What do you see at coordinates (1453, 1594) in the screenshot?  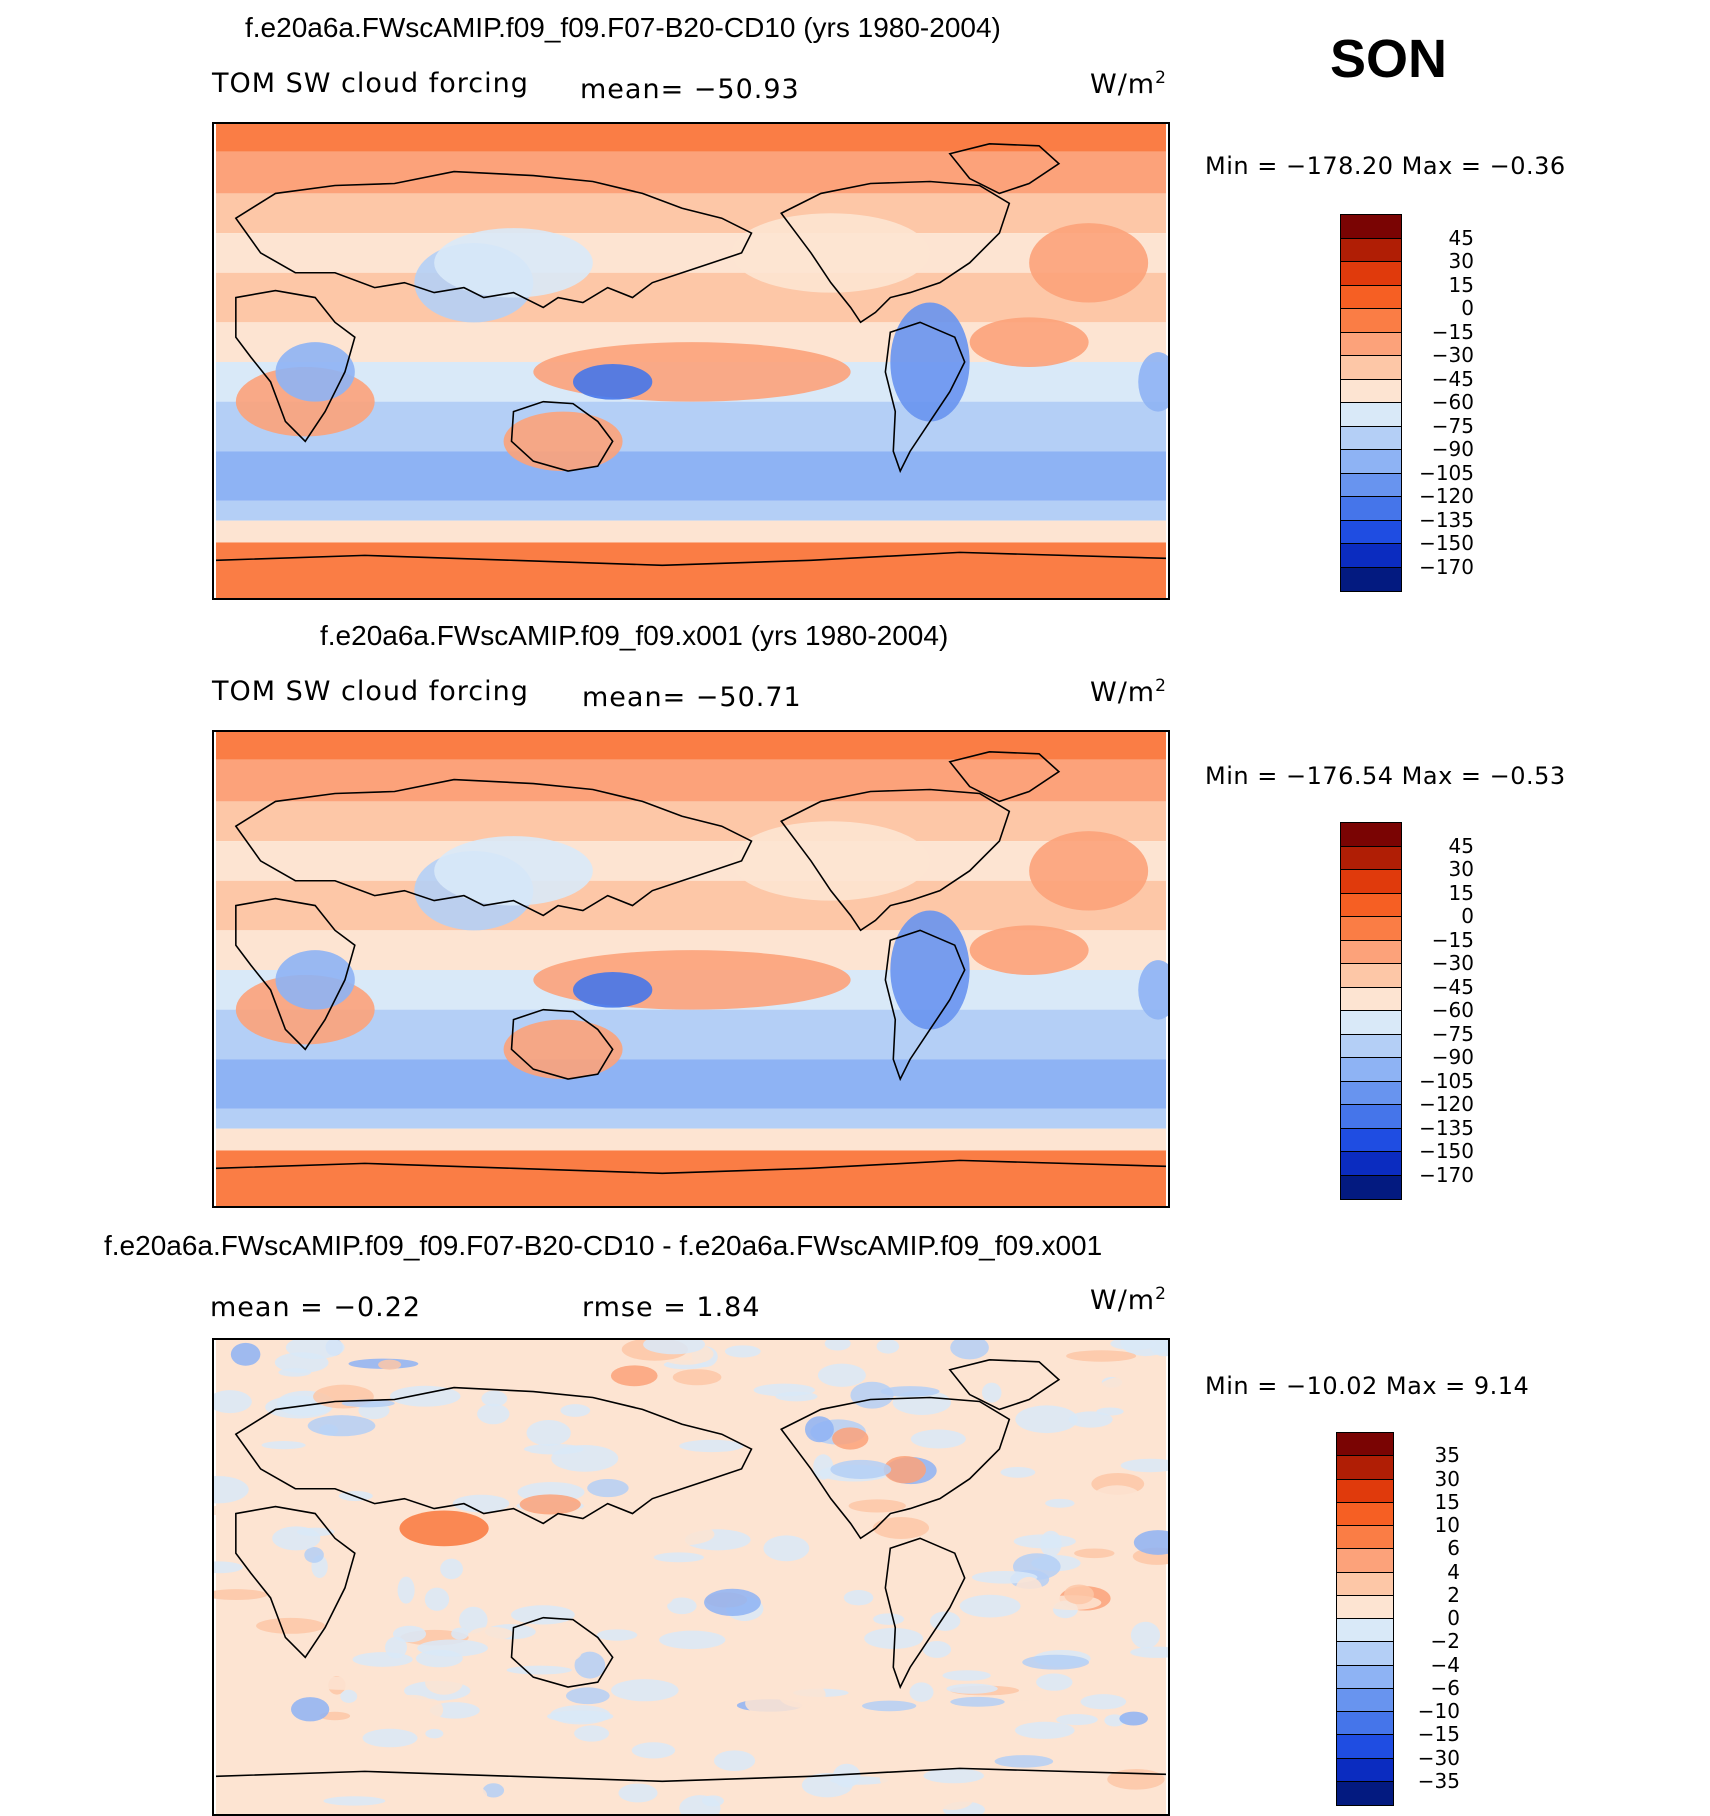 I see `panel3-colorbar-tick-label: 2` at bounding box center [1453, 1594].